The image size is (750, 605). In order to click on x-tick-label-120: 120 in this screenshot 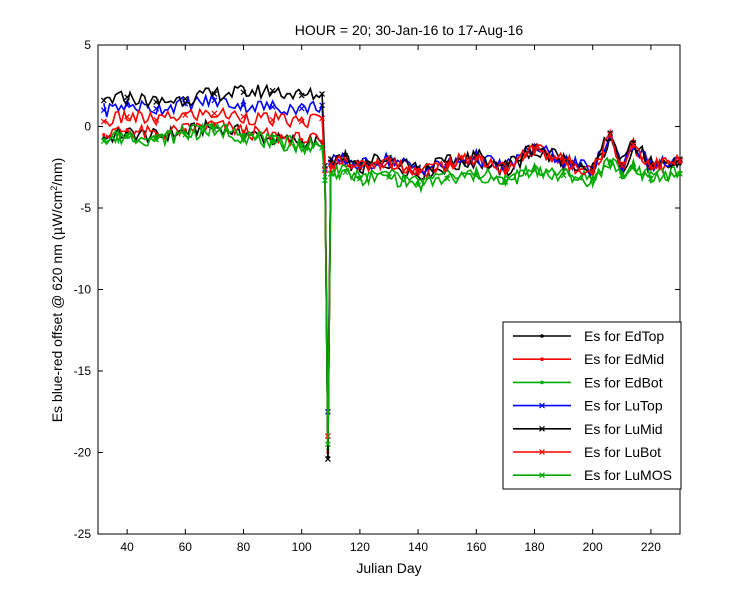, I will do `click(360, 547)`.